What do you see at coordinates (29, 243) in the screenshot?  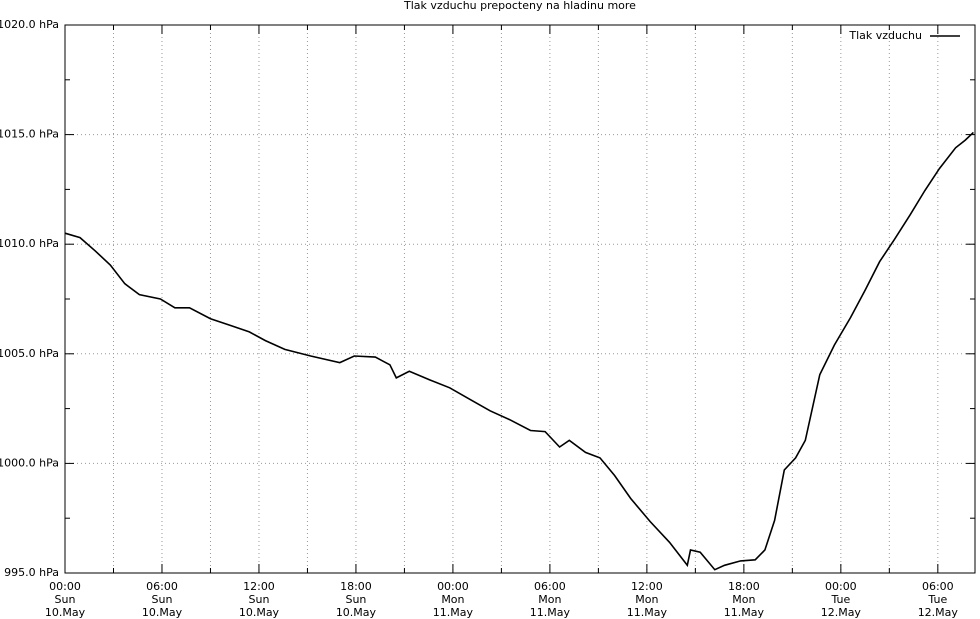 I see `y-tick-label: 1010.0 hPa` at bounding box center [29, 243].